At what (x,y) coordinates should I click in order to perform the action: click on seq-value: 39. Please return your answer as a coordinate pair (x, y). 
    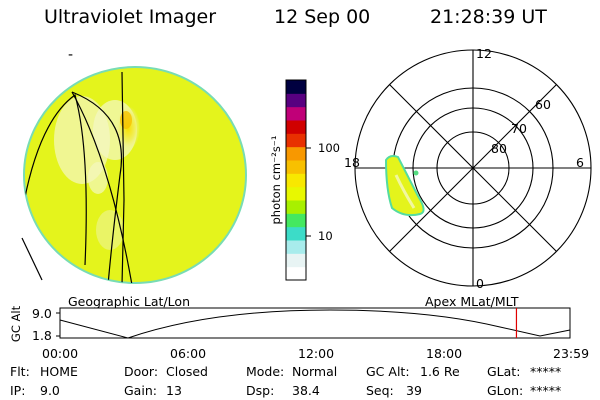
    Looking at the image, I should click on (414, 390).